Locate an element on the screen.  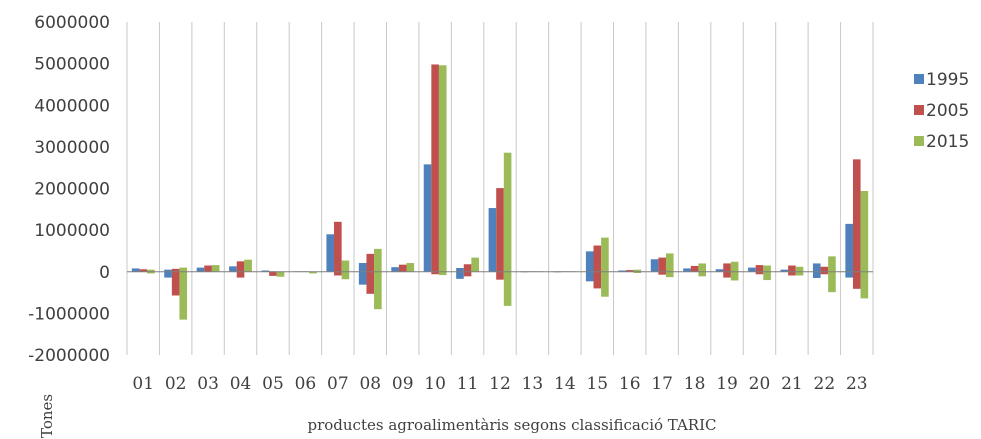
bar-2015-12-negative is located at coordinates (507, 288).